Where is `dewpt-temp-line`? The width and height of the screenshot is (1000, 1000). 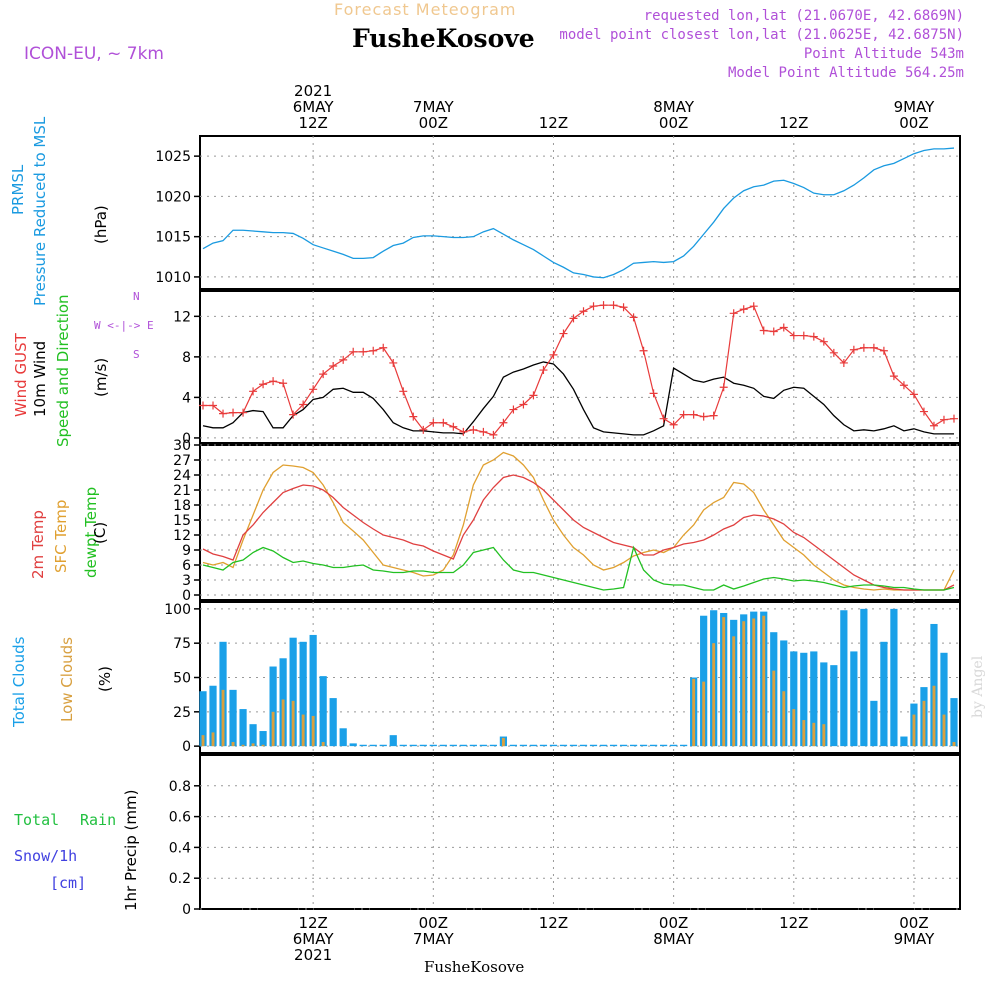 dewpt-temp-line is located at coordinates (578, 568).